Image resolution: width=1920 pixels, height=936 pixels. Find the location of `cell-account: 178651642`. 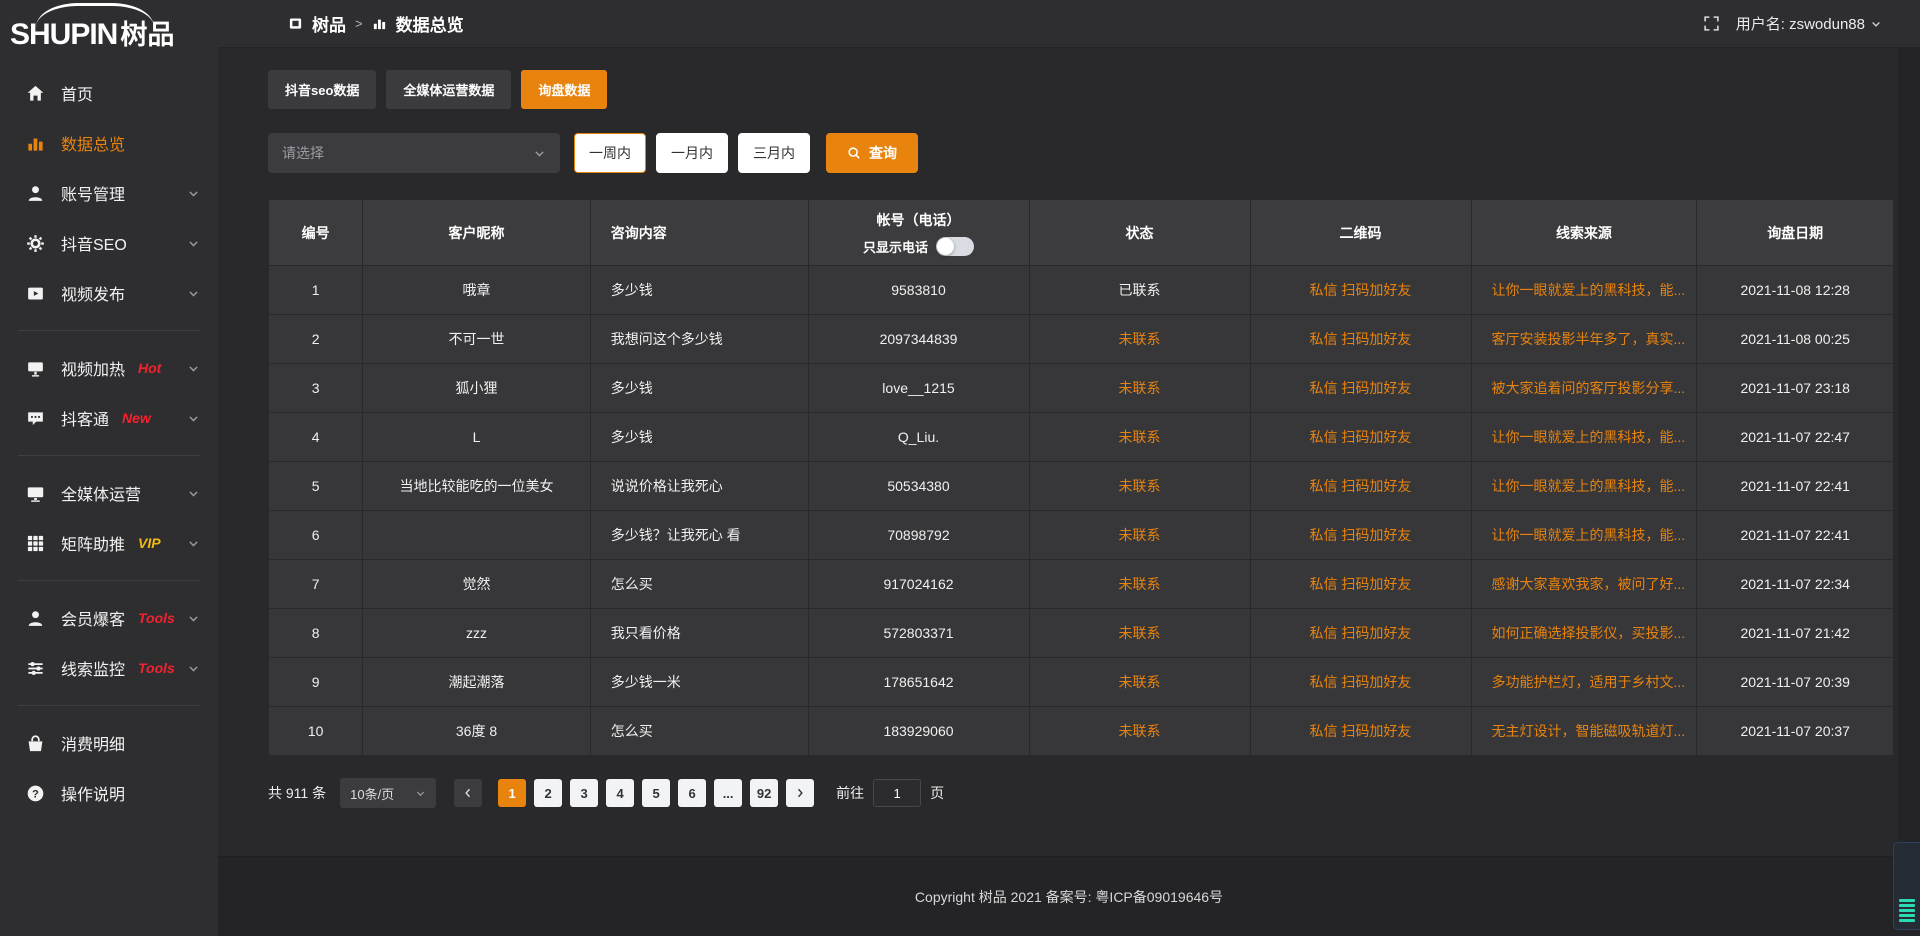

cell-account: 178651642 is located at coordinates (918, 682).